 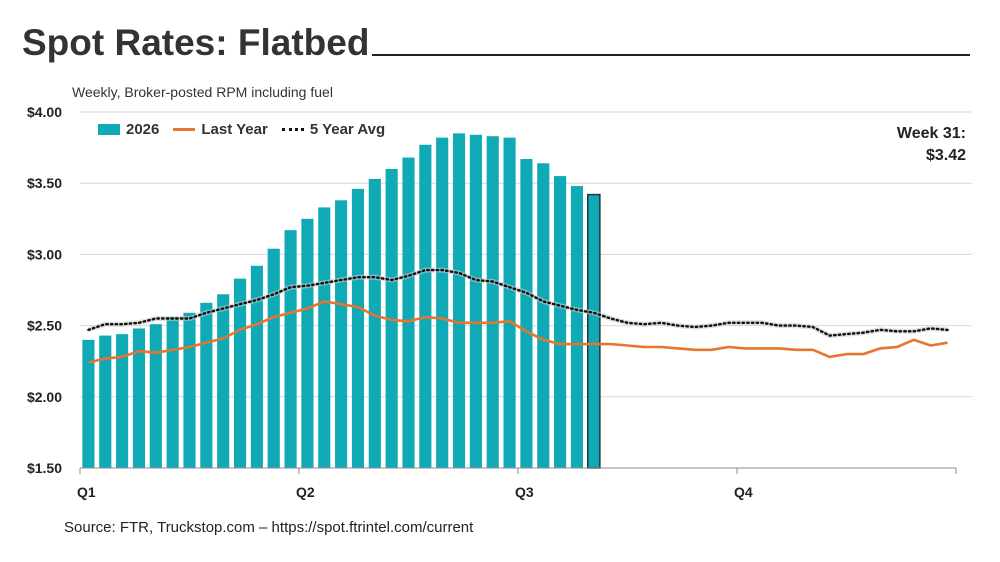 What do you see at coordinates (234, 129) in the screenshot?
I see `legend-label-last-year: Last Year` at bounding box center [234, 129].